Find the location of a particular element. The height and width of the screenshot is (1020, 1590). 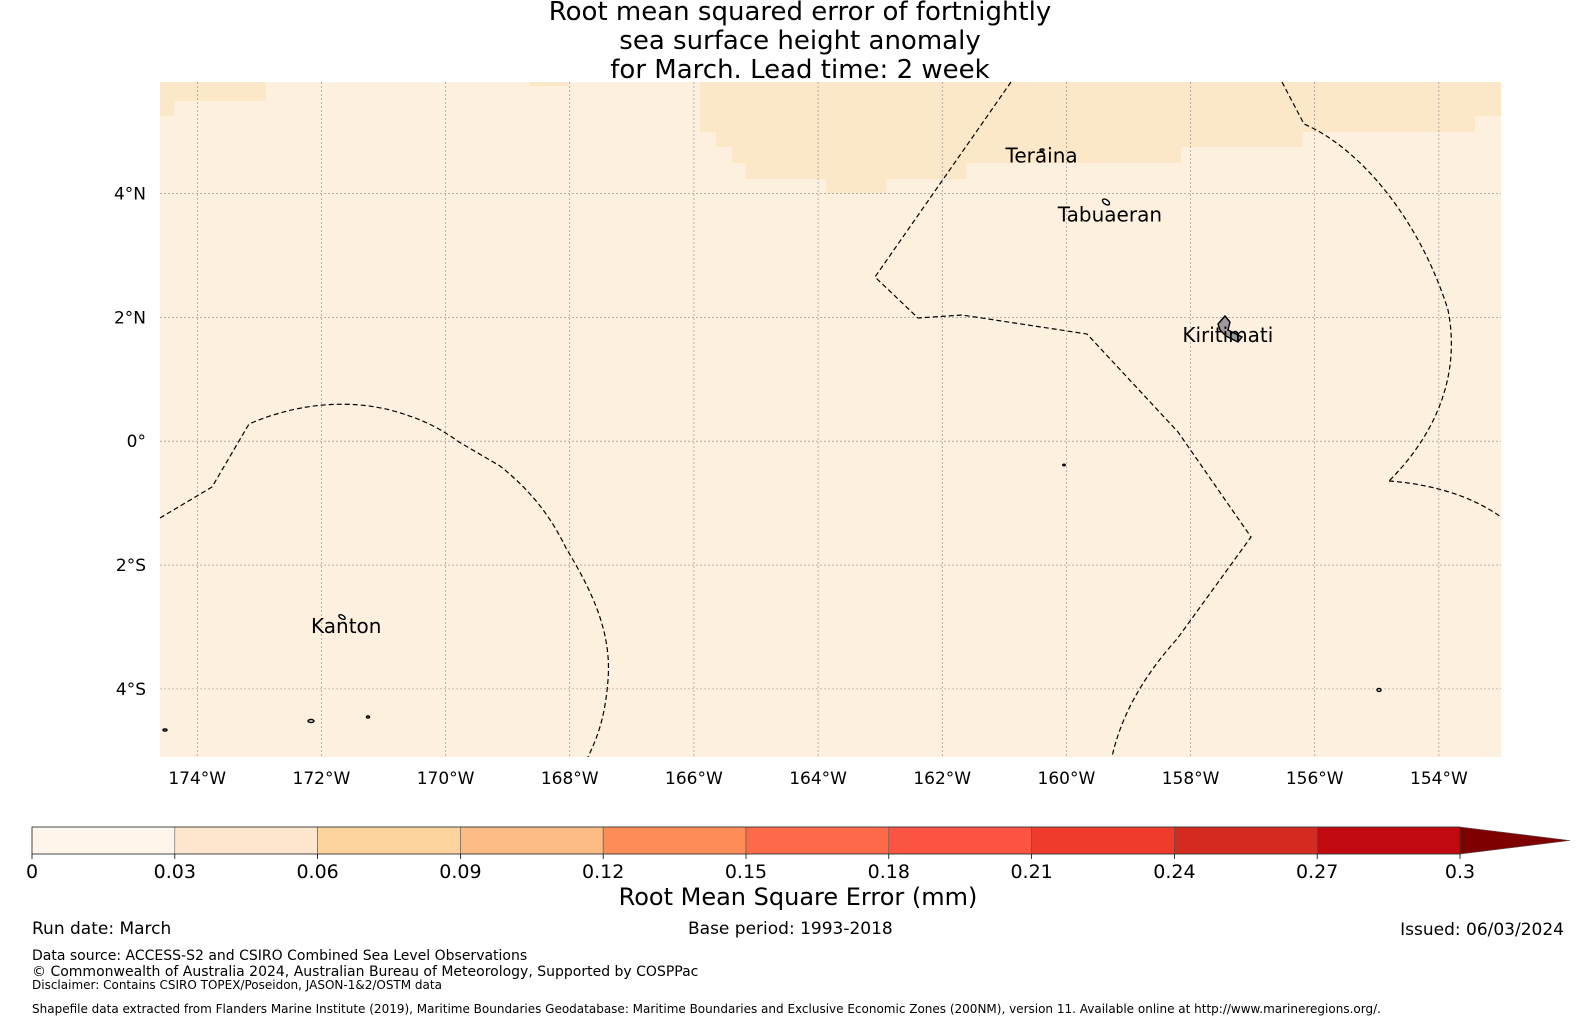

chart-title-line-1: Root mean squared error of fortnightly is located at coordinates (800, 13).